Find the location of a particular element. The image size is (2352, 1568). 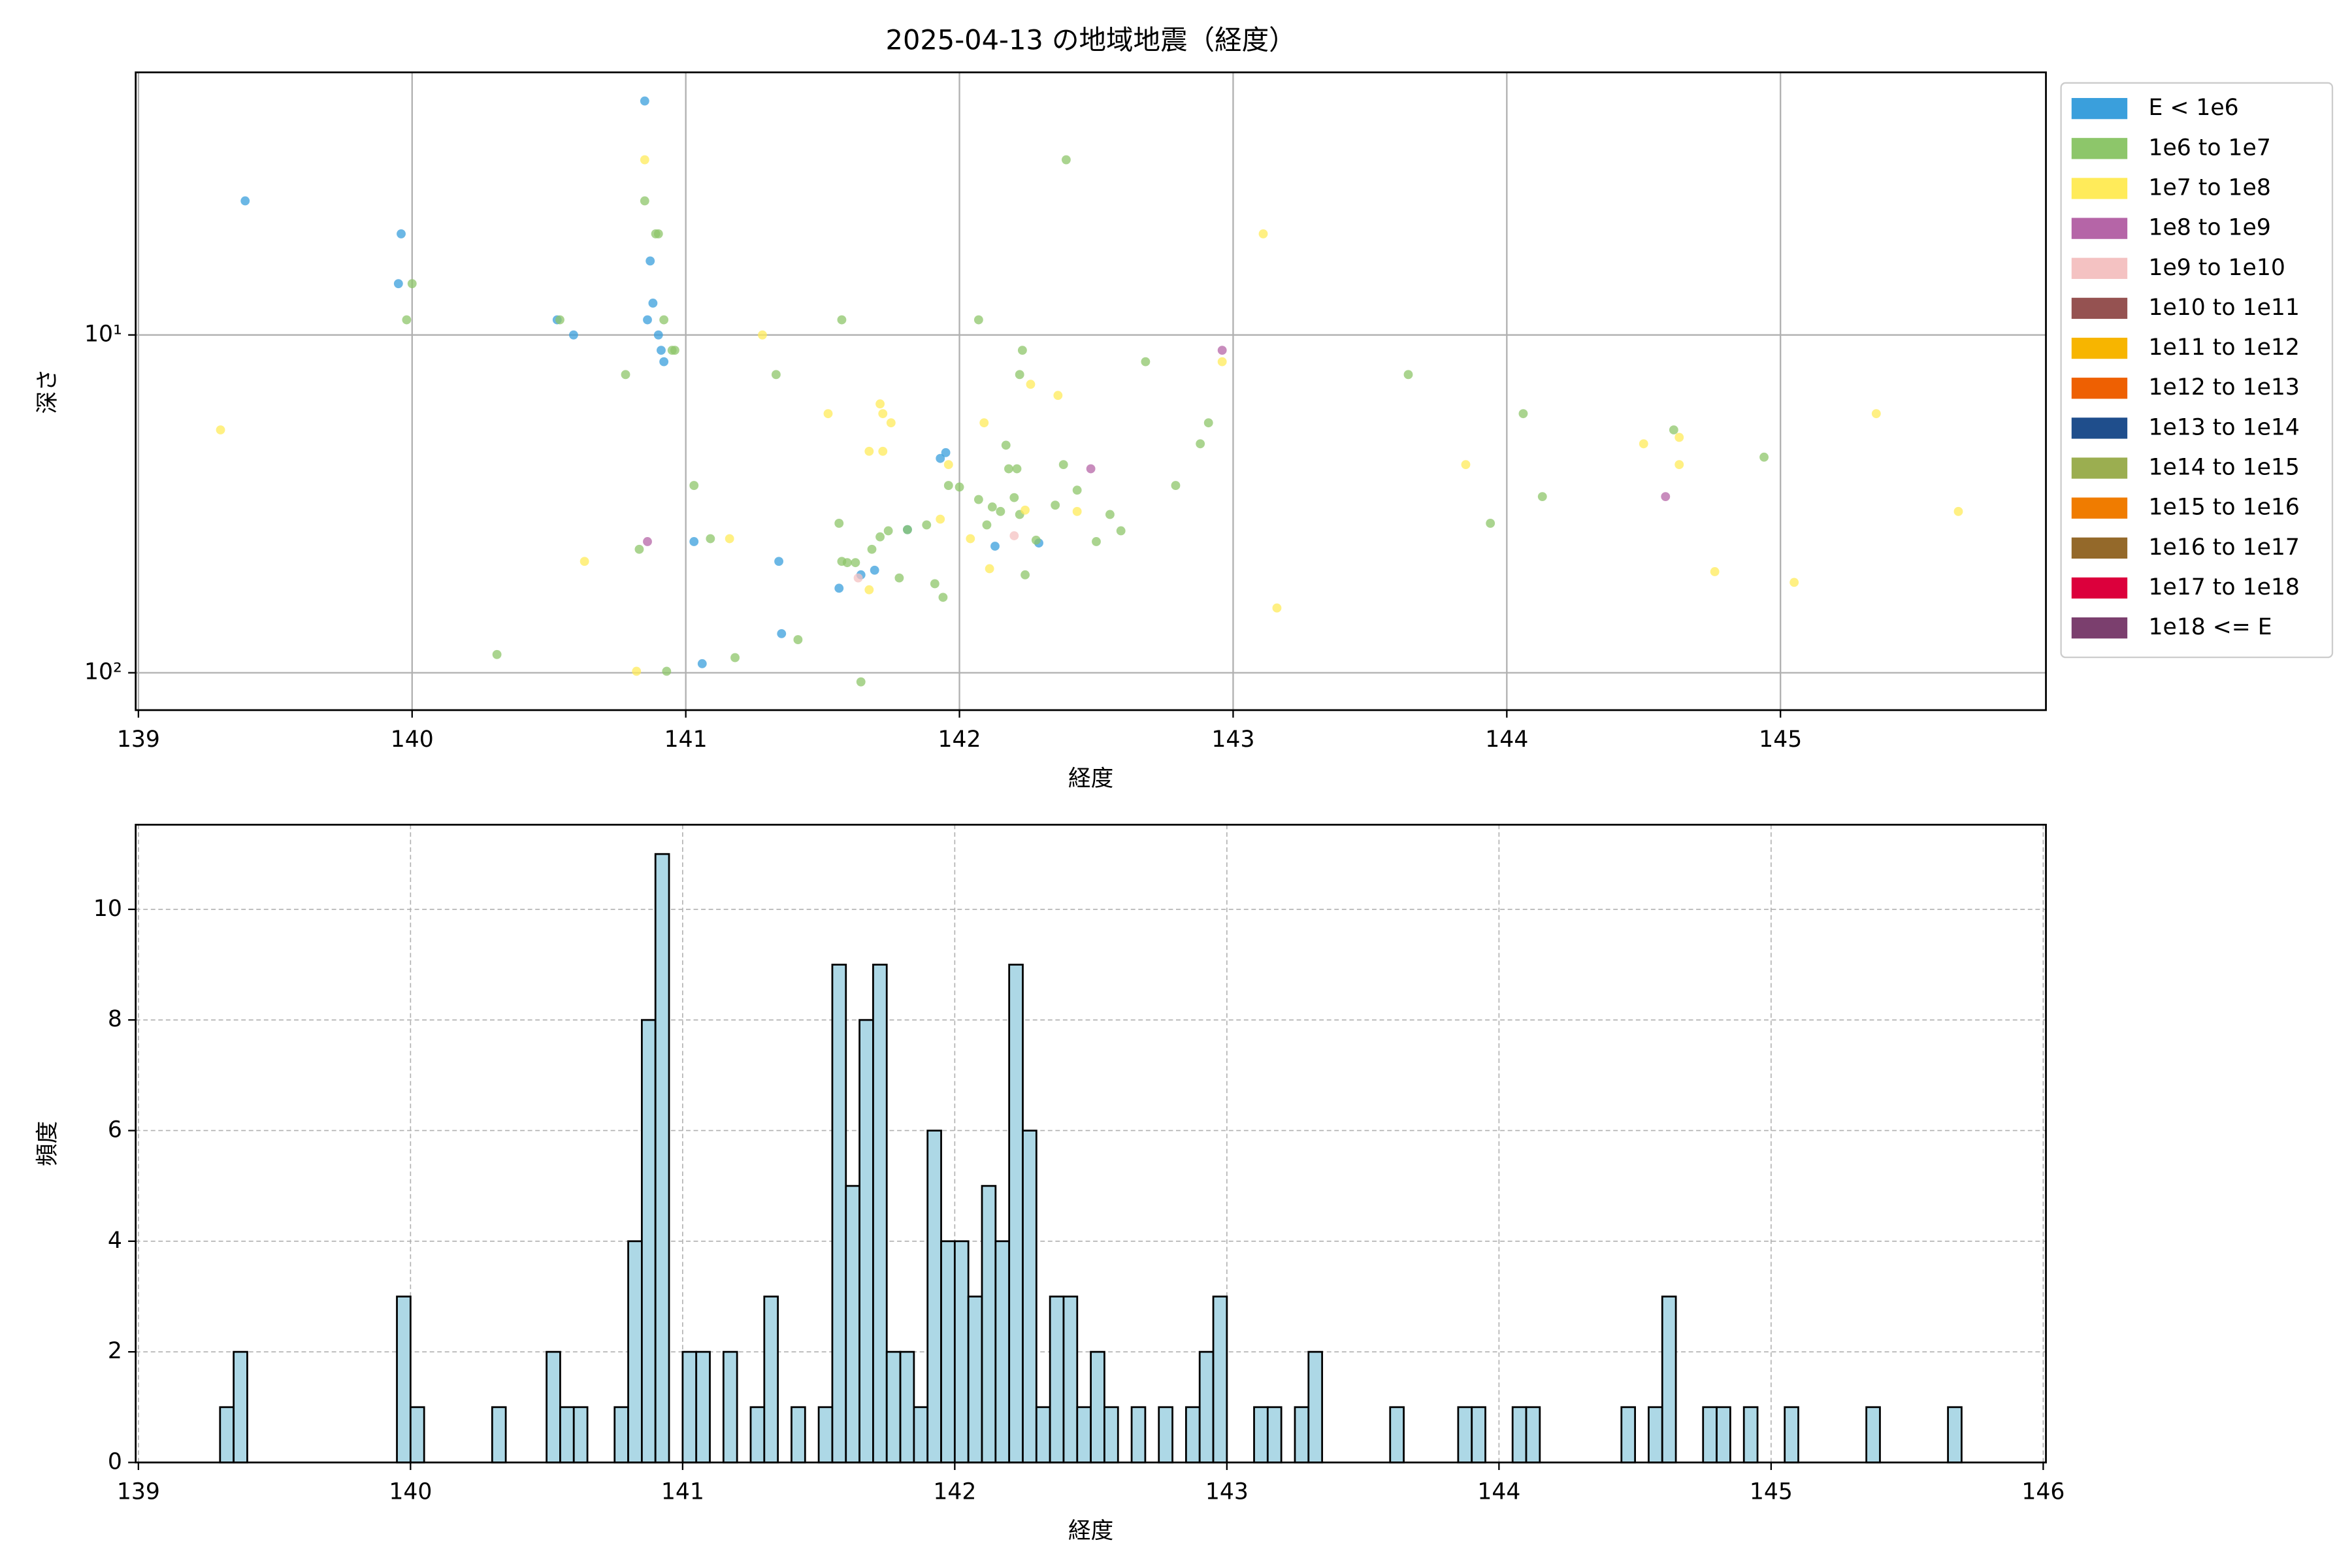

chart-title: 2025-04-13 の地域地震（経度） is located at coordinates (1091, 40).